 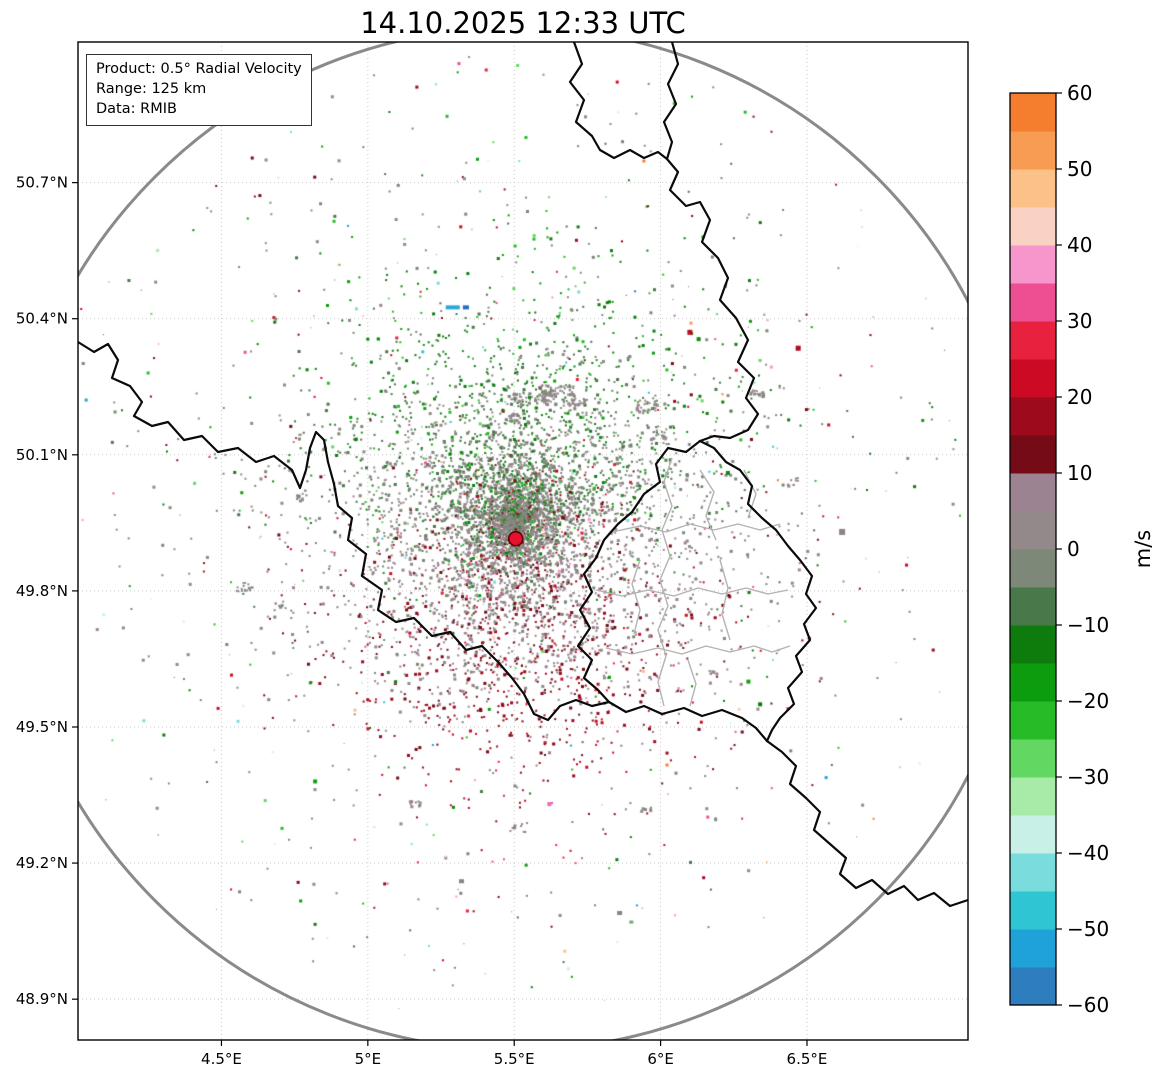 What do you see at coordinates (660, 1059) in the screenshot?
I see `x-tick-label: 6°E` at bounding box center [660, 1059].